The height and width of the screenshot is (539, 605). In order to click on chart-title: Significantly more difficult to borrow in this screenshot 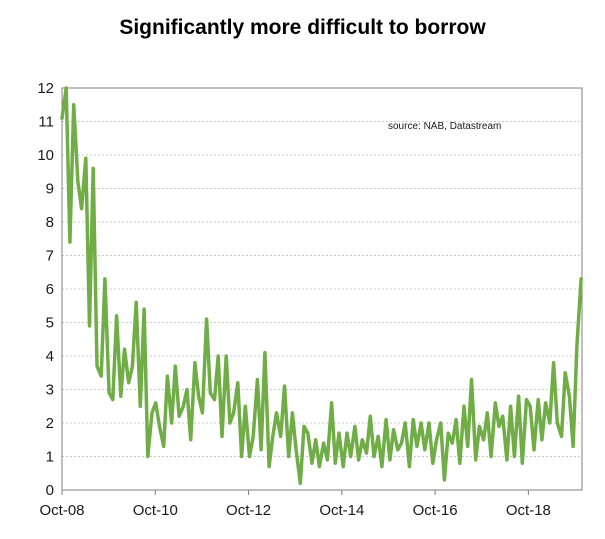, I will do `click(302, 27)`.